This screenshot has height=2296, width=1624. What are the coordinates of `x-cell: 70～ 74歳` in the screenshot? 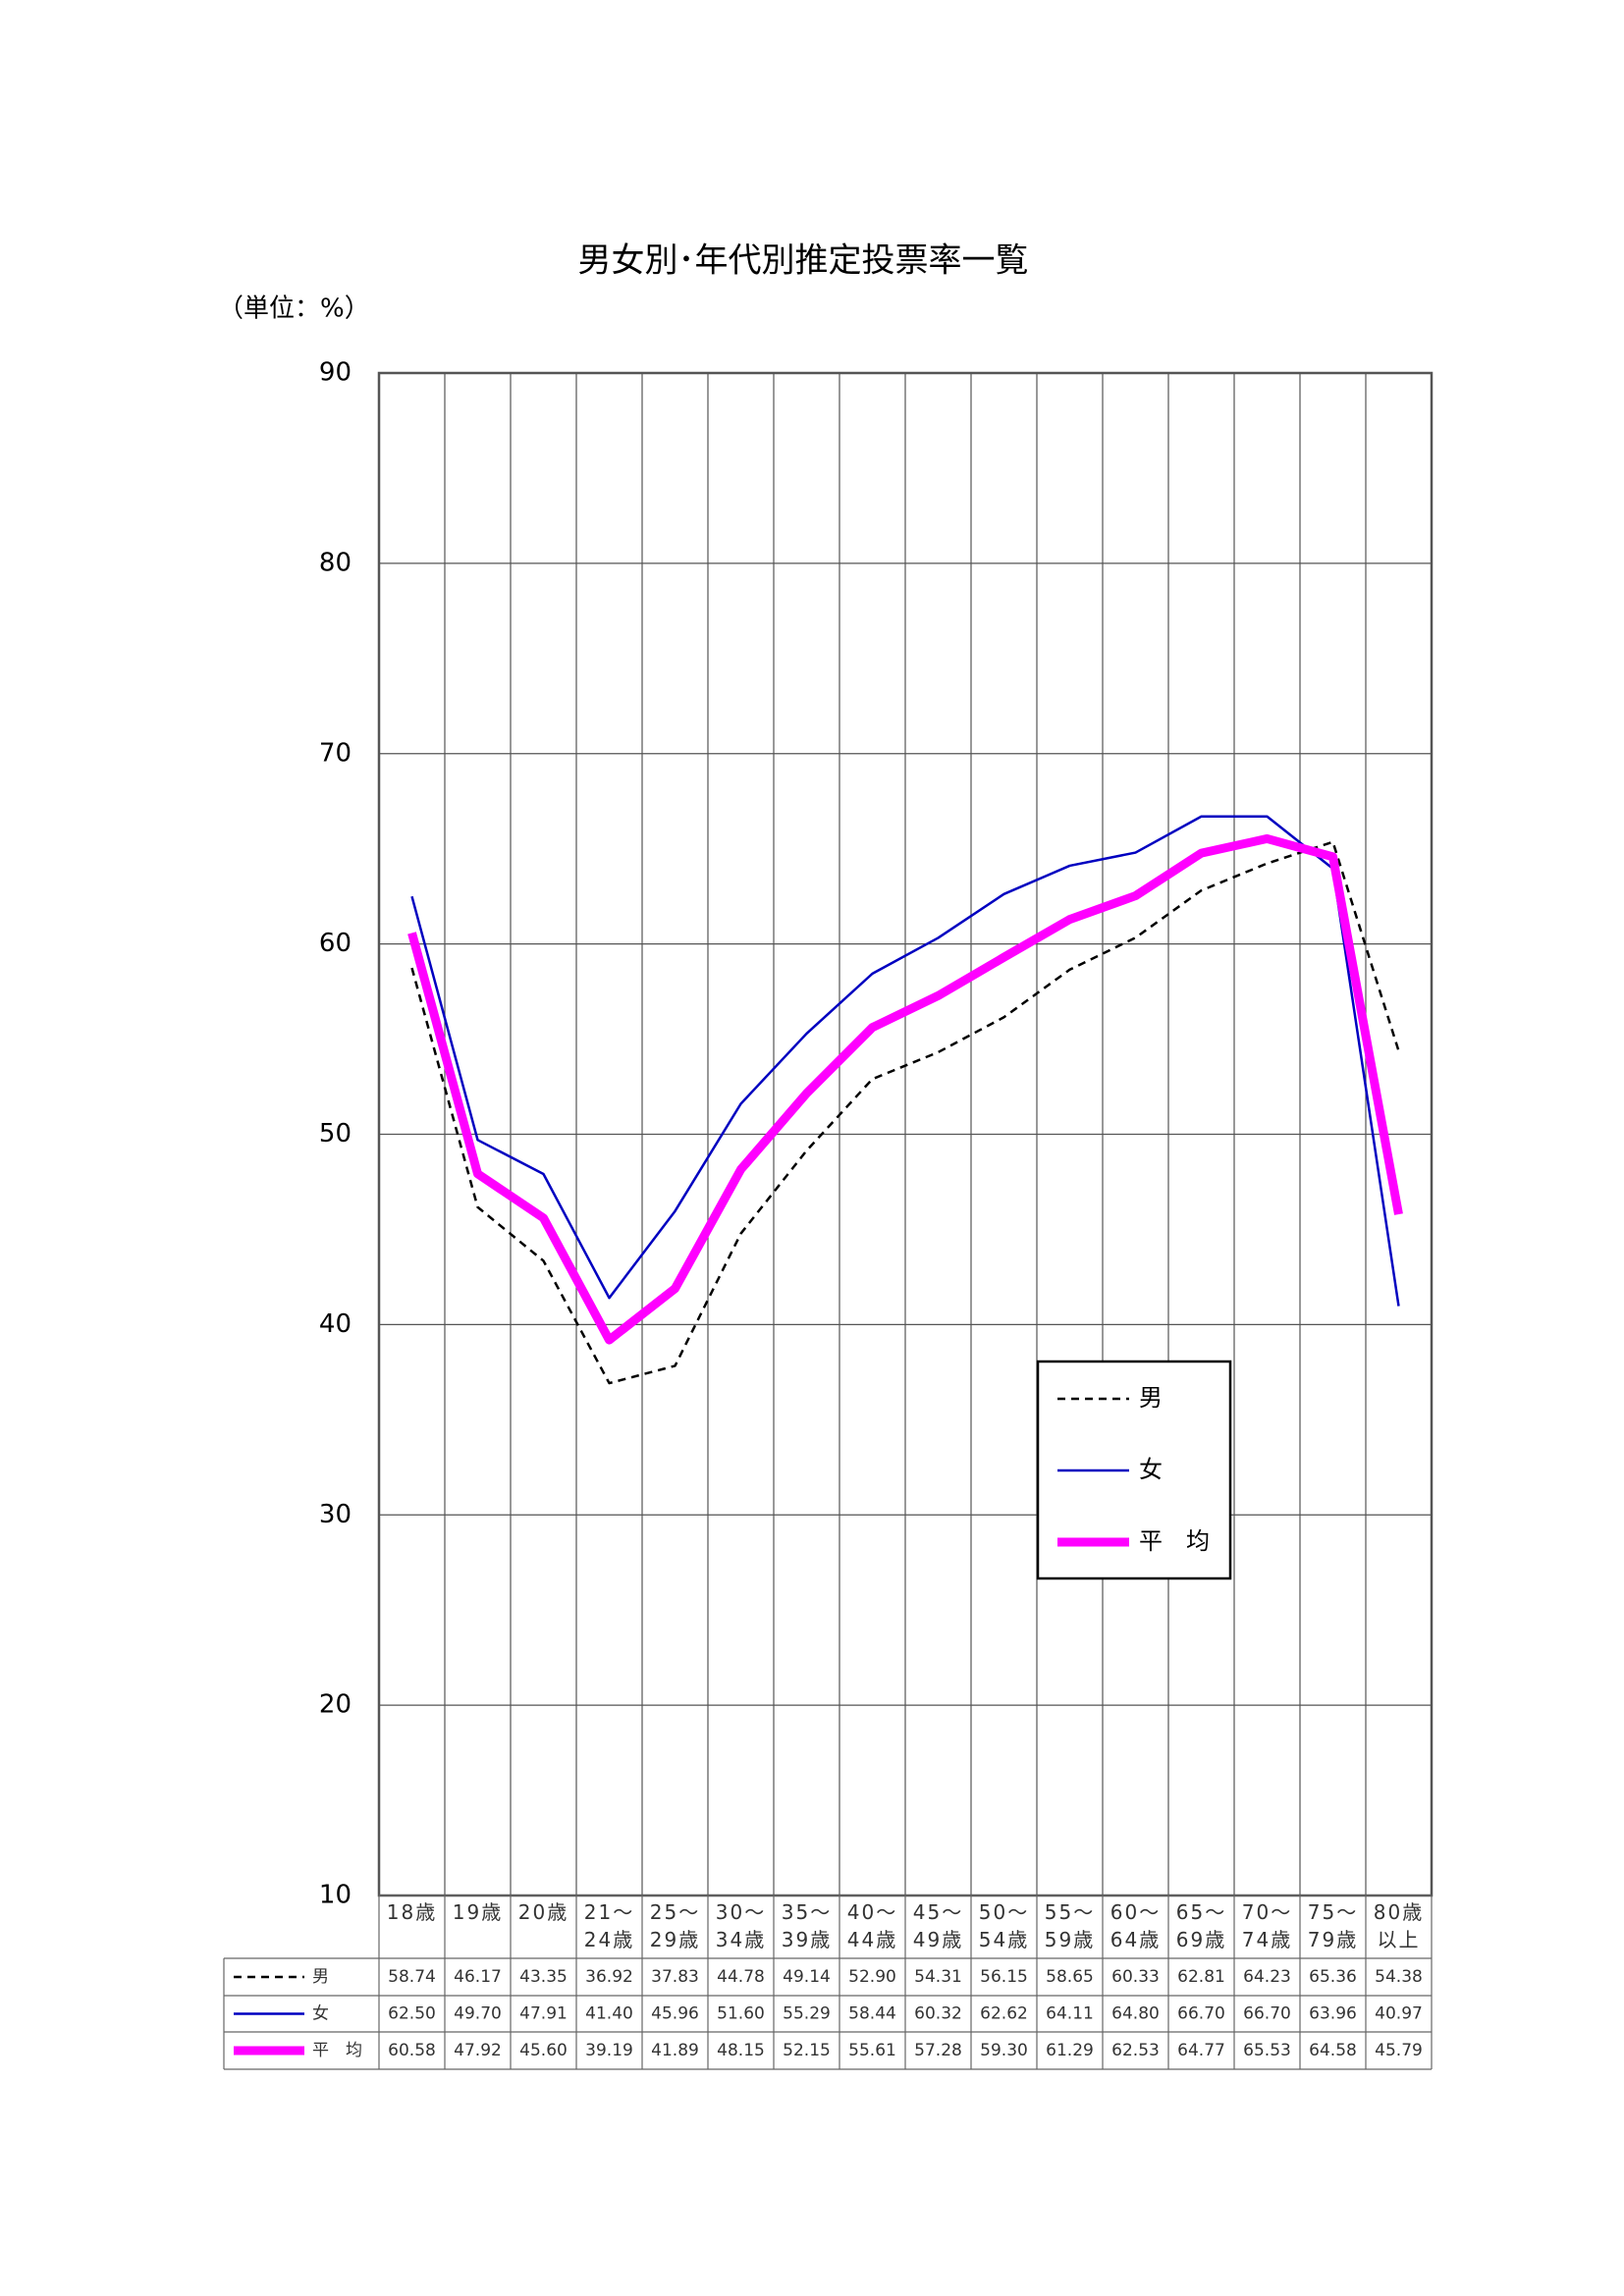 It's located at (1267, 1925).